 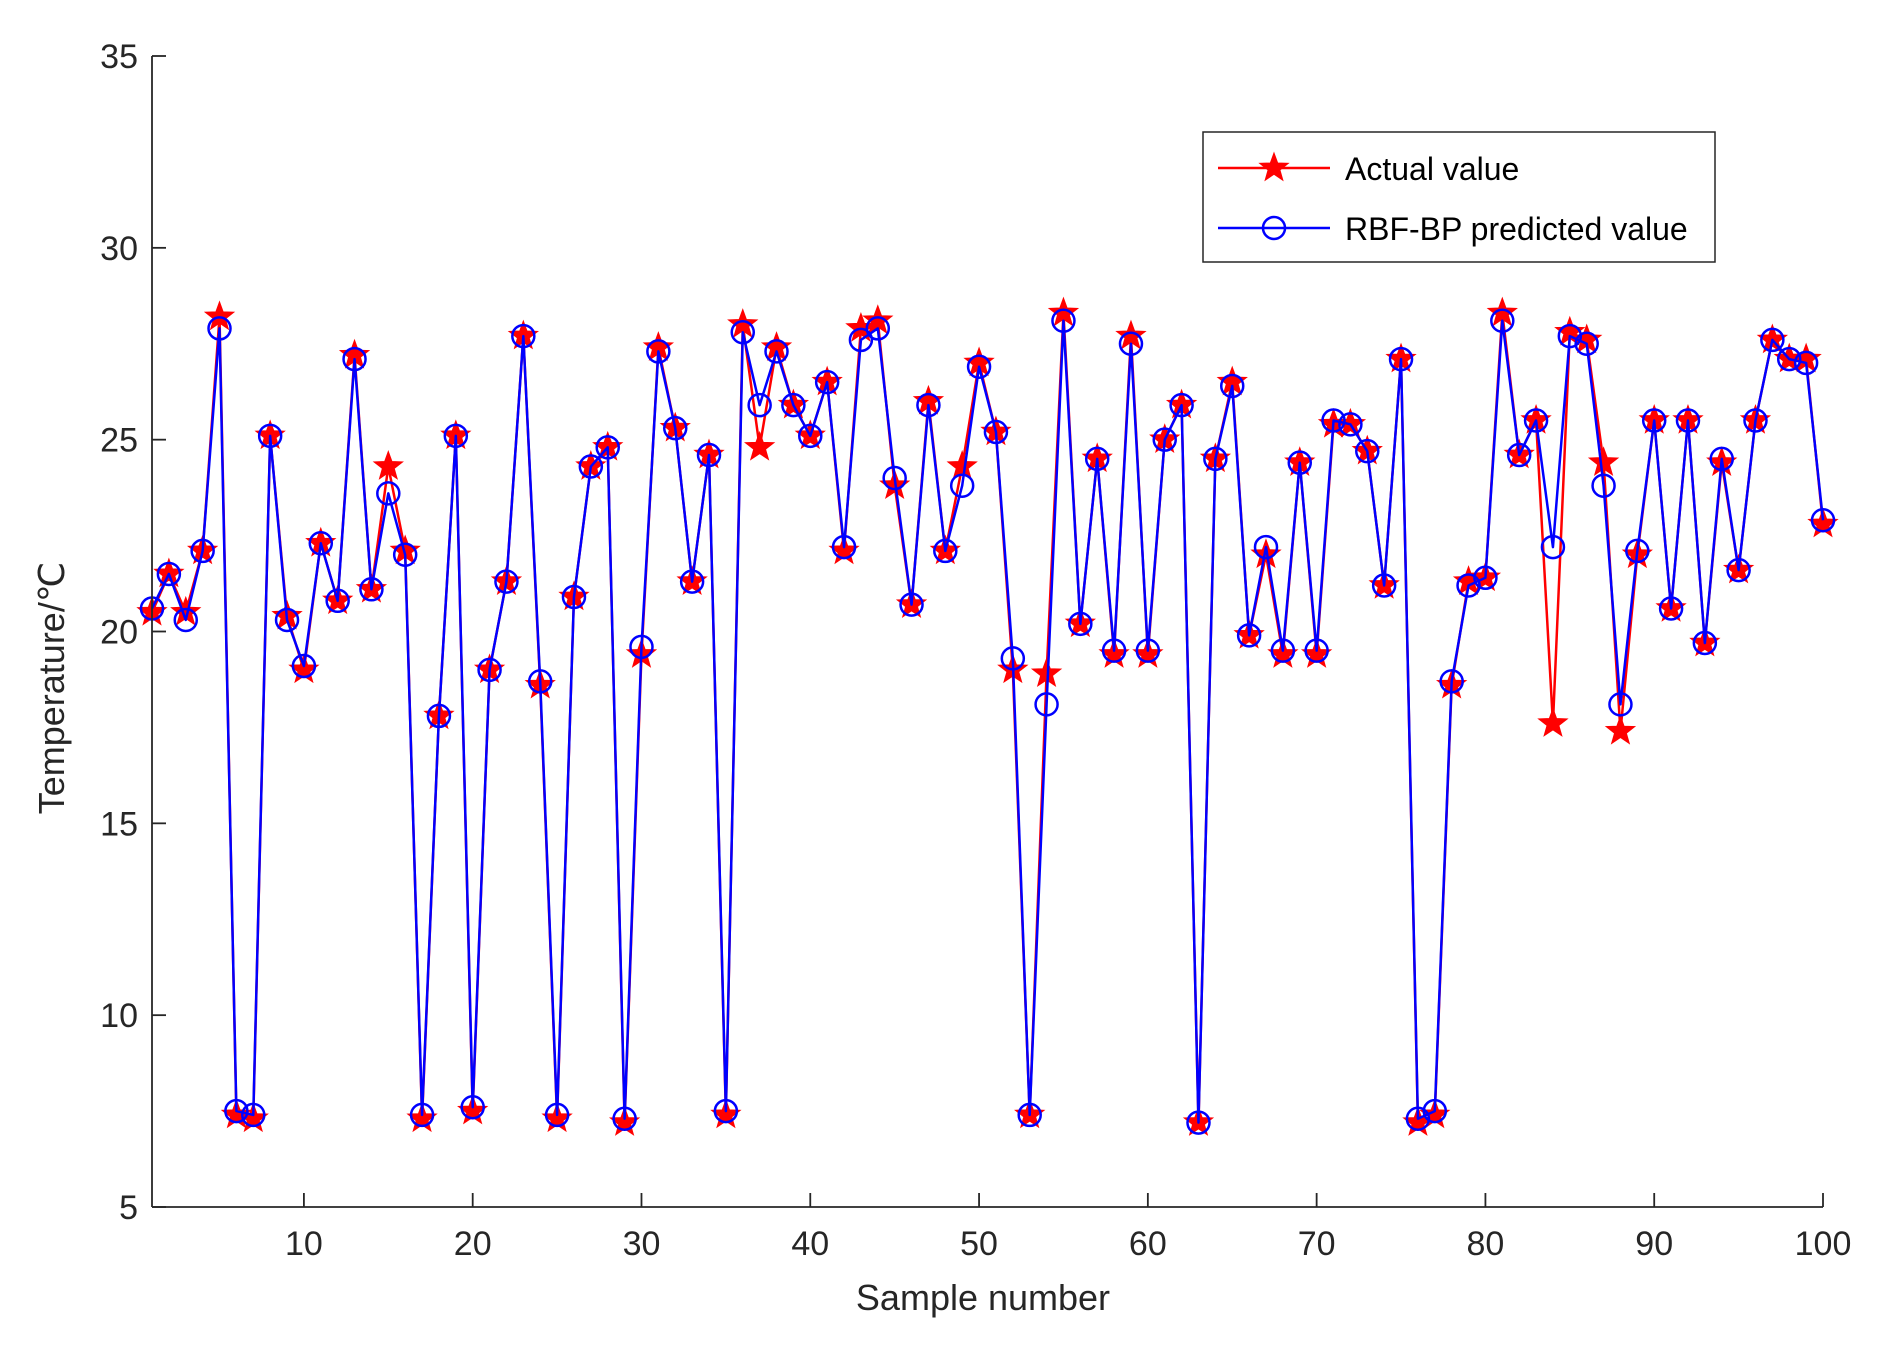 What do you see at coordinates (1459, 197) in the screenshot?
I see `legend-box` at bounding box center [1459, 197].